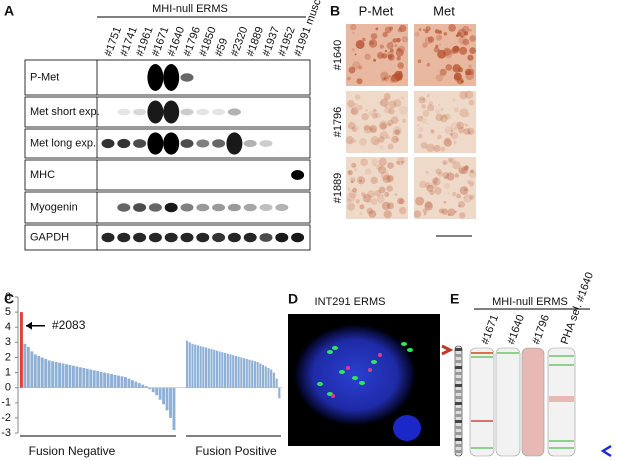 This screenshot has height=460, width=617. Describe the element at coordinates (541, 329) in the screenshot. I see `column-label: #1796` at that location.